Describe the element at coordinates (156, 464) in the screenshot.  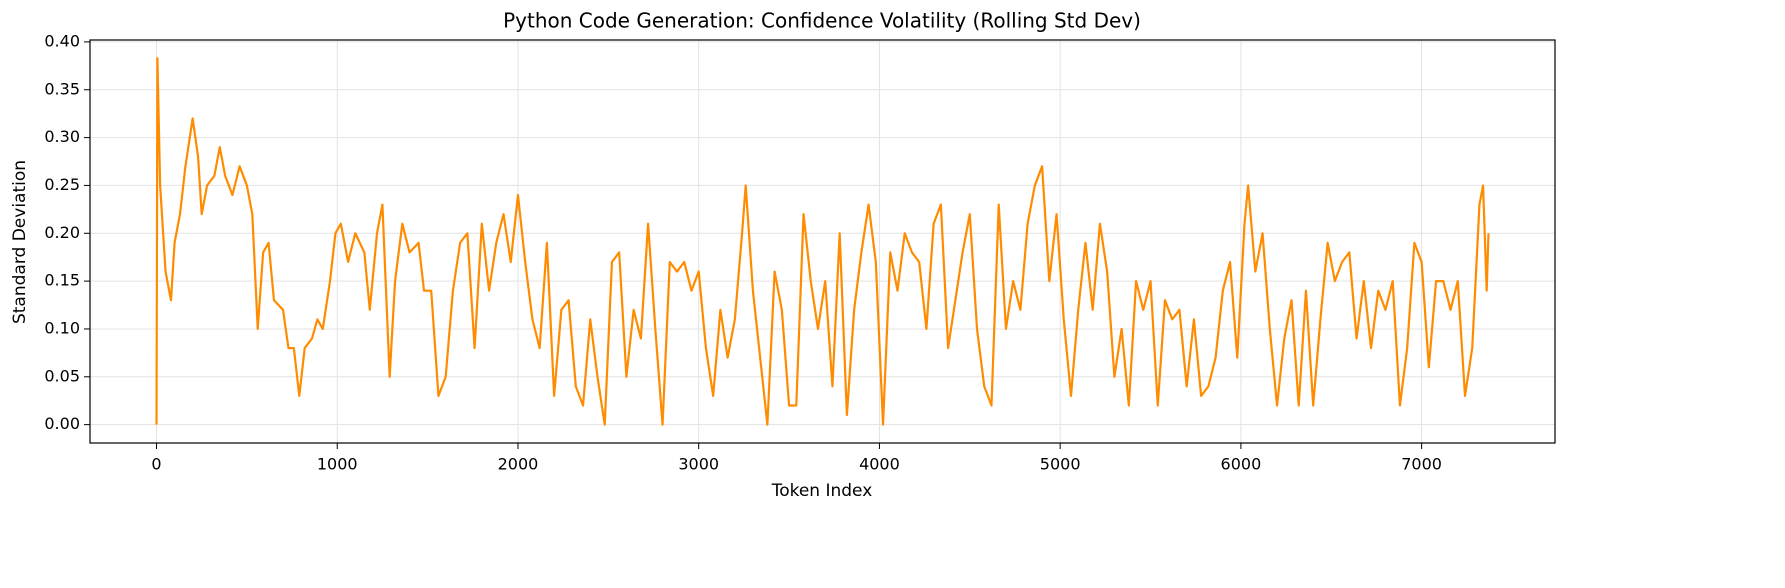
I see `x-tick-label: 0` at that location.